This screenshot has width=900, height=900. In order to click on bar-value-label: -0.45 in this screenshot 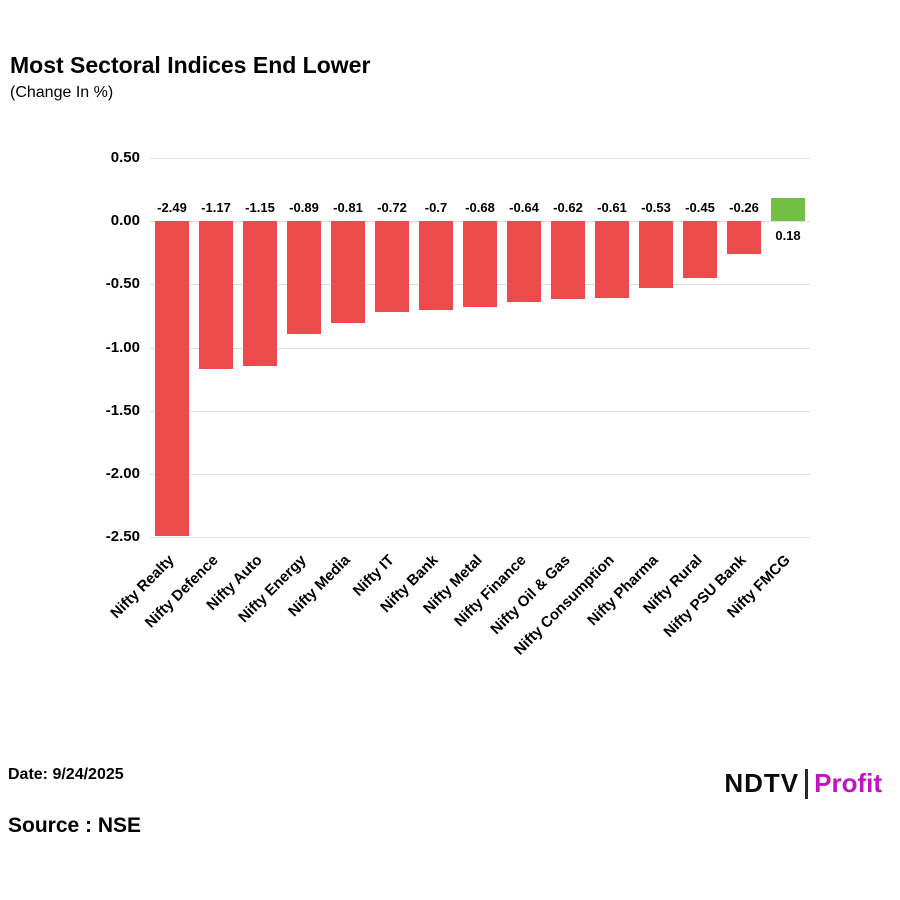, I will do `click(700, 208)`.